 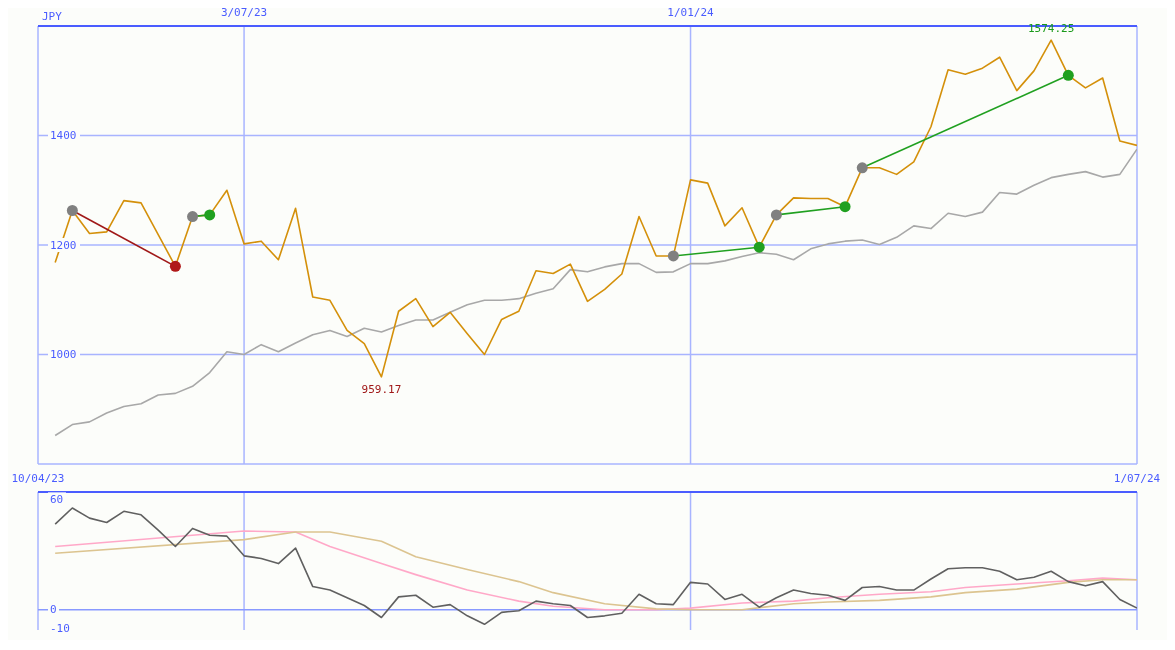 I want to click on y-axis-title: JPY, so click(x=52, y=16).